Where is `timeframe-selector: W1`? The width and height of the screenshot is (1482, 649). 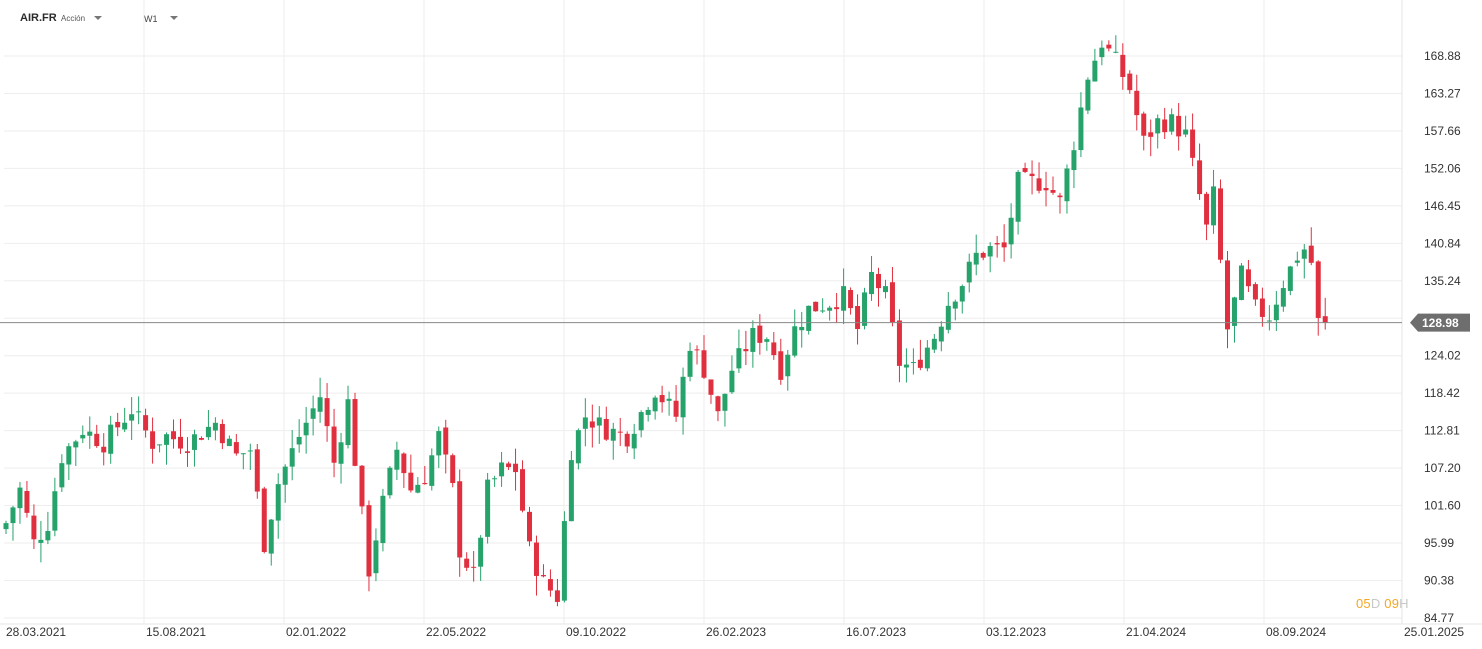
timeframe-selector: W1 is located at coordinates (151, 19).